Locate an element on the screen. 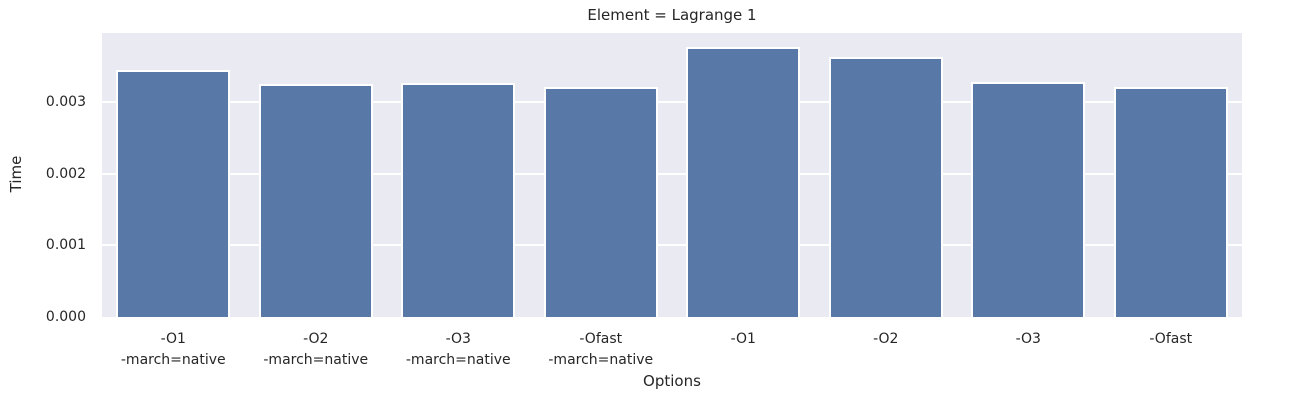 This screenshot has height=405, width=1304. x-tick-label: -Ofast is located at coordinates (1170, 339).